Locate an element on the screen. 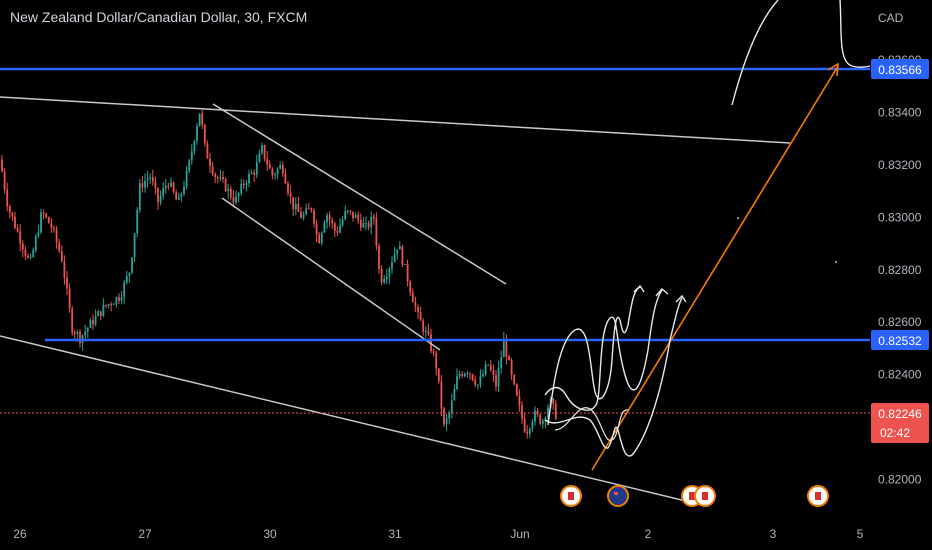 The width and height of the screenshot is (932, 550). level-tag-1: 0.83566 is located at coordinates (900, 69).